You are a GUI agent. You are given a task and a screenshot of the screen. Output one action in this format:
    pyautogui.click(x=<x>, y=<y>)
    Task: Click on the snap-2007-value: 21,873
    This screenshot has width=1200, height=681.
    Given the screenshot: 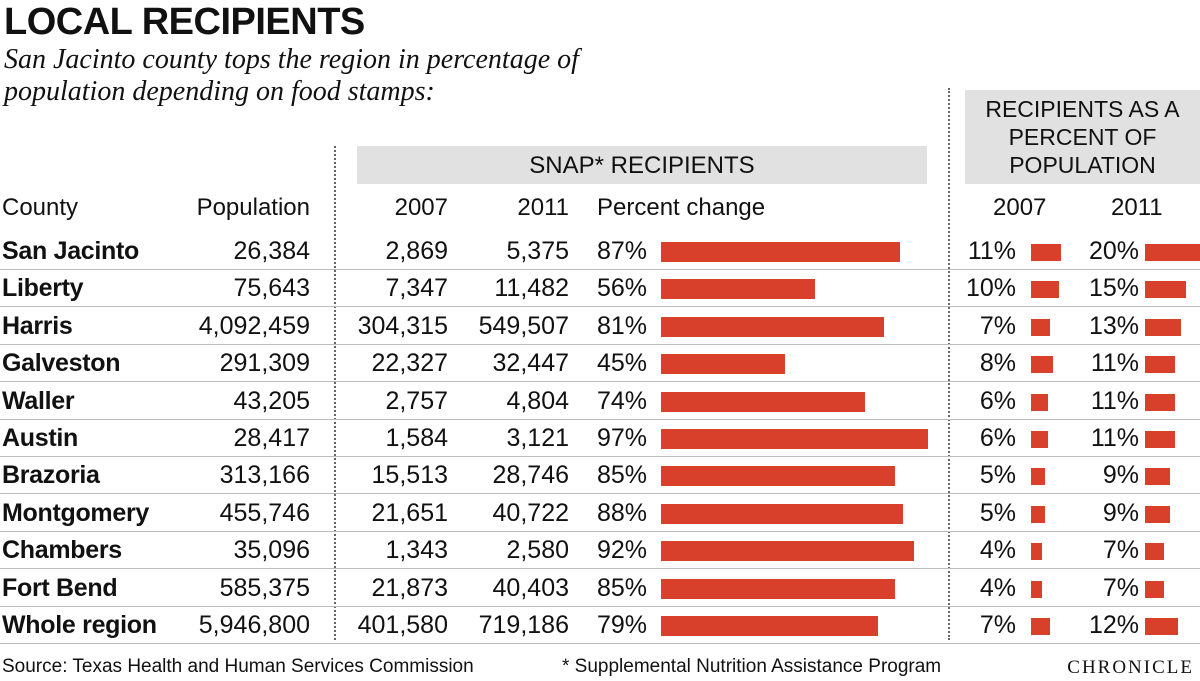 What is the action you would take?
    pyautogui.click(x=409, y=587)
    